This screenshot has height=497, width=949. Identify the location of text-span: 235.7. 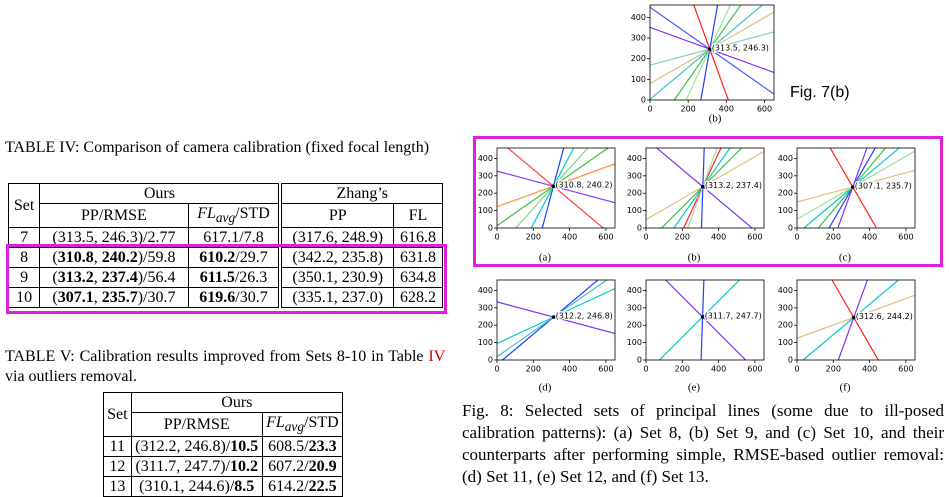
(119, 298).